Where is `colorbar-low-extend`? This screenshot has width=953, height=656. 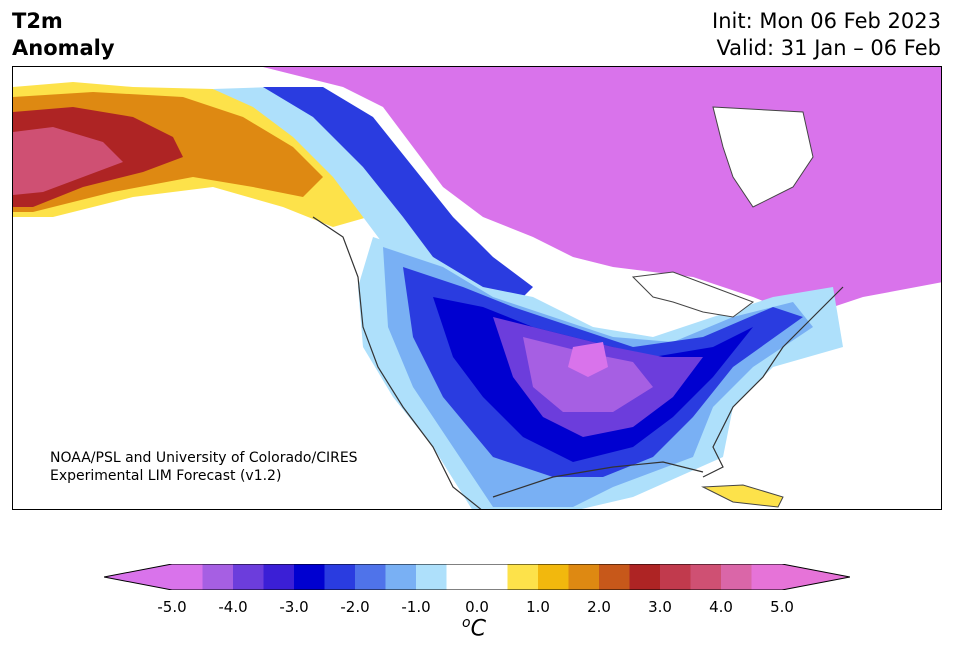
colorbar-low-extend is located at coordinates (138, 577).